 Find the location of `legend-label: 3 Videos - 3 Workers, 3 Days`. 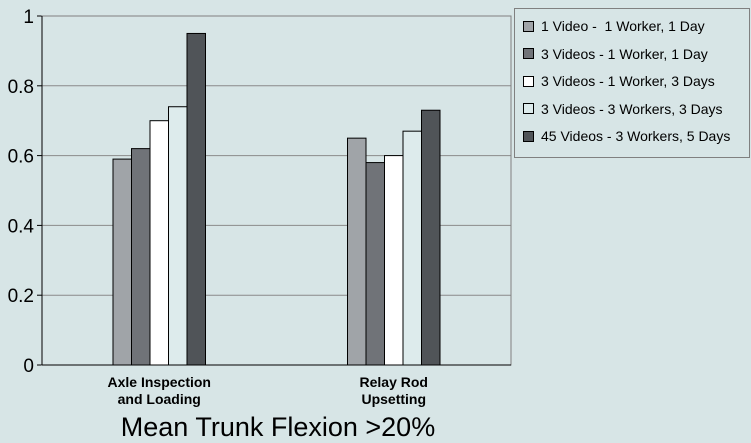

legend-label: 3 Videos - 3 Workers, 3 Days is located at coordinates (632, 108).